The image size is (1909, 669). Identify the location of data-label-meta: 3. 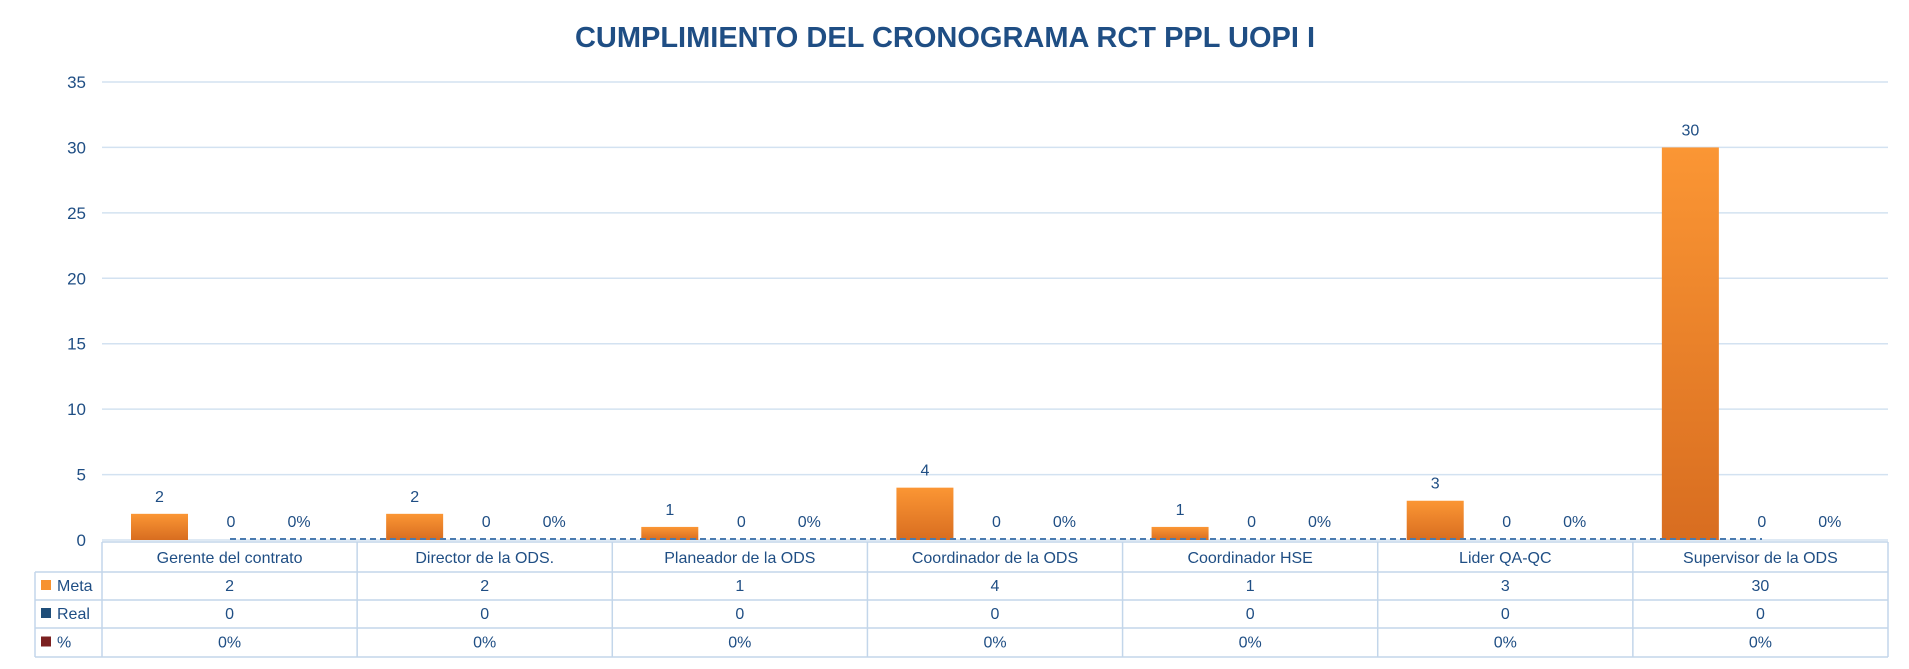
(1435, 484).